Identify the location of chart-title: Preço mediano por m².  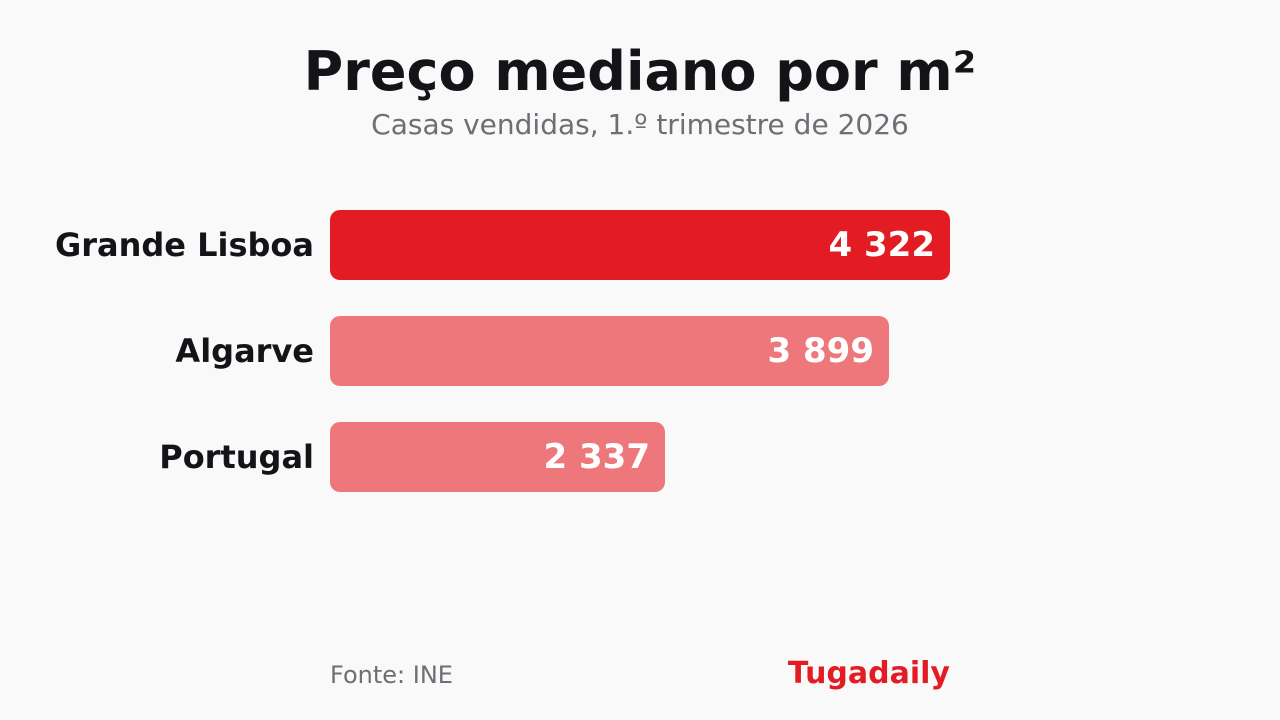
(640, 71).